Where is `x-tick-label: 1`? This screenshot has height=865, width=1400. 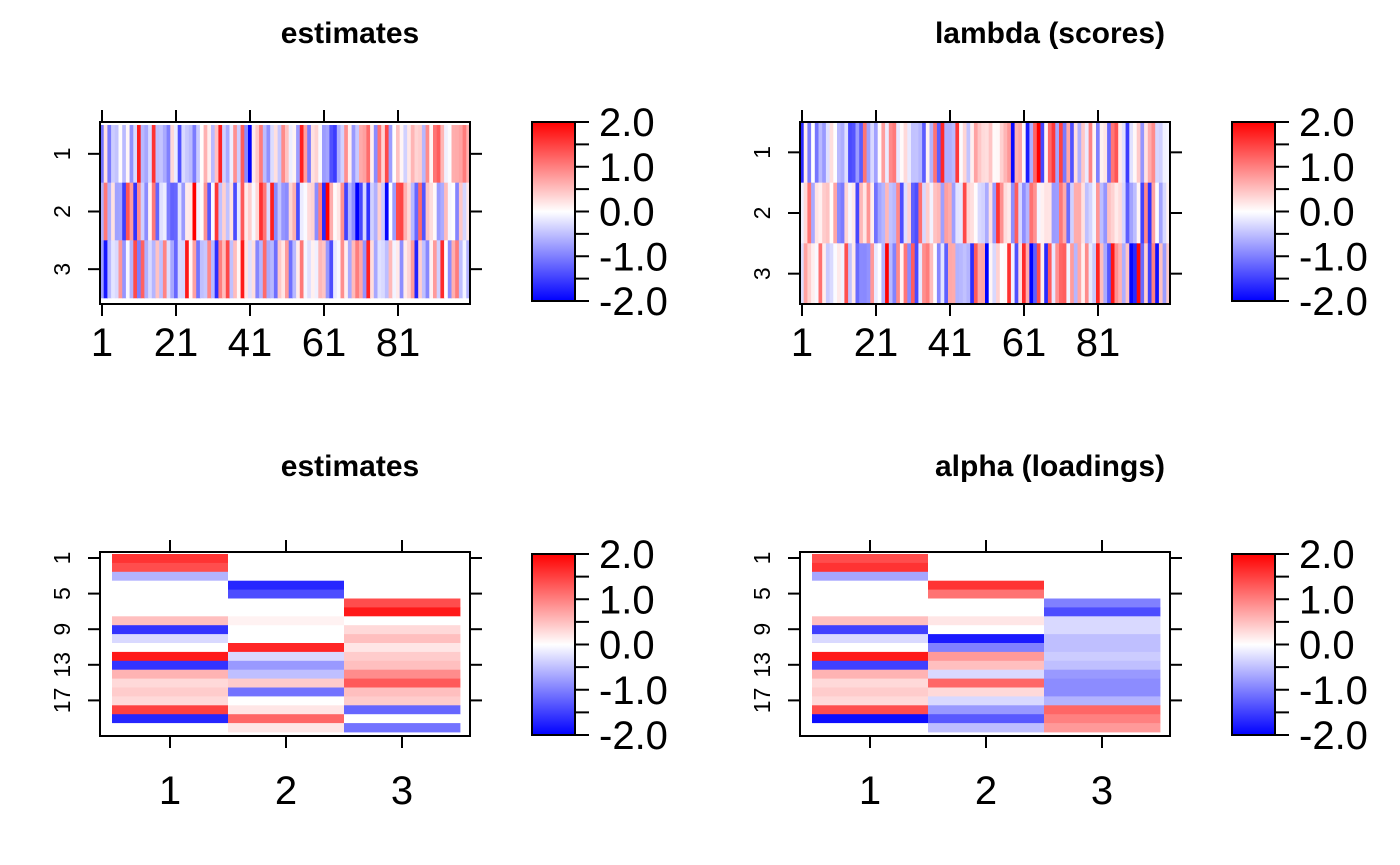
x-tick-label: 1 is located at coordinates (802, 343).